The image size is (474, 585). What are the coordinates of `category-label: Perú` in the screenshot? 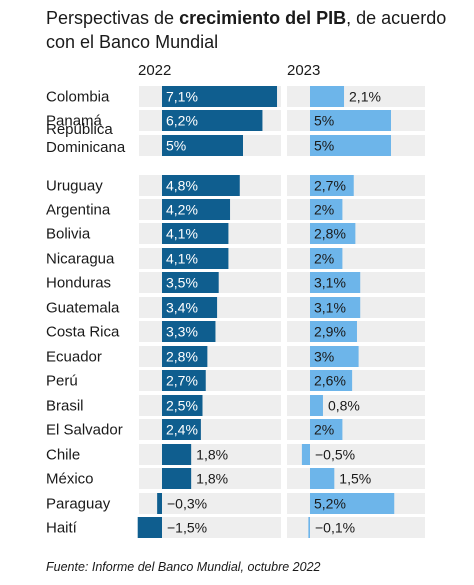 It's located at (62, 381).